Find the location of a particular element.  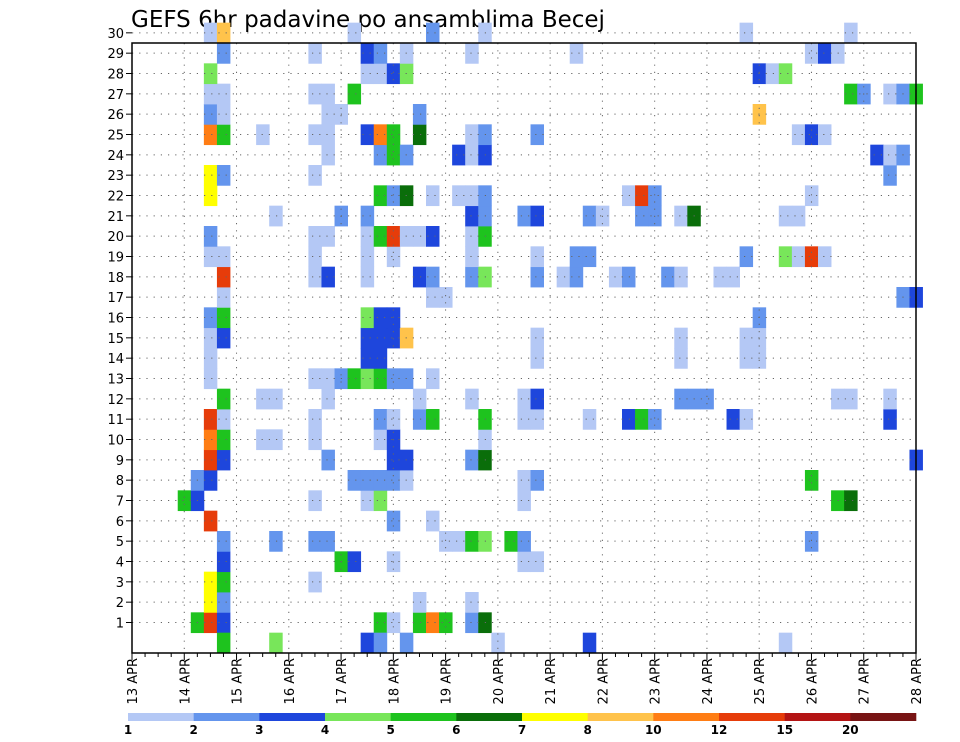

y-tick-label: 30 is located at coordinates (115, 34).